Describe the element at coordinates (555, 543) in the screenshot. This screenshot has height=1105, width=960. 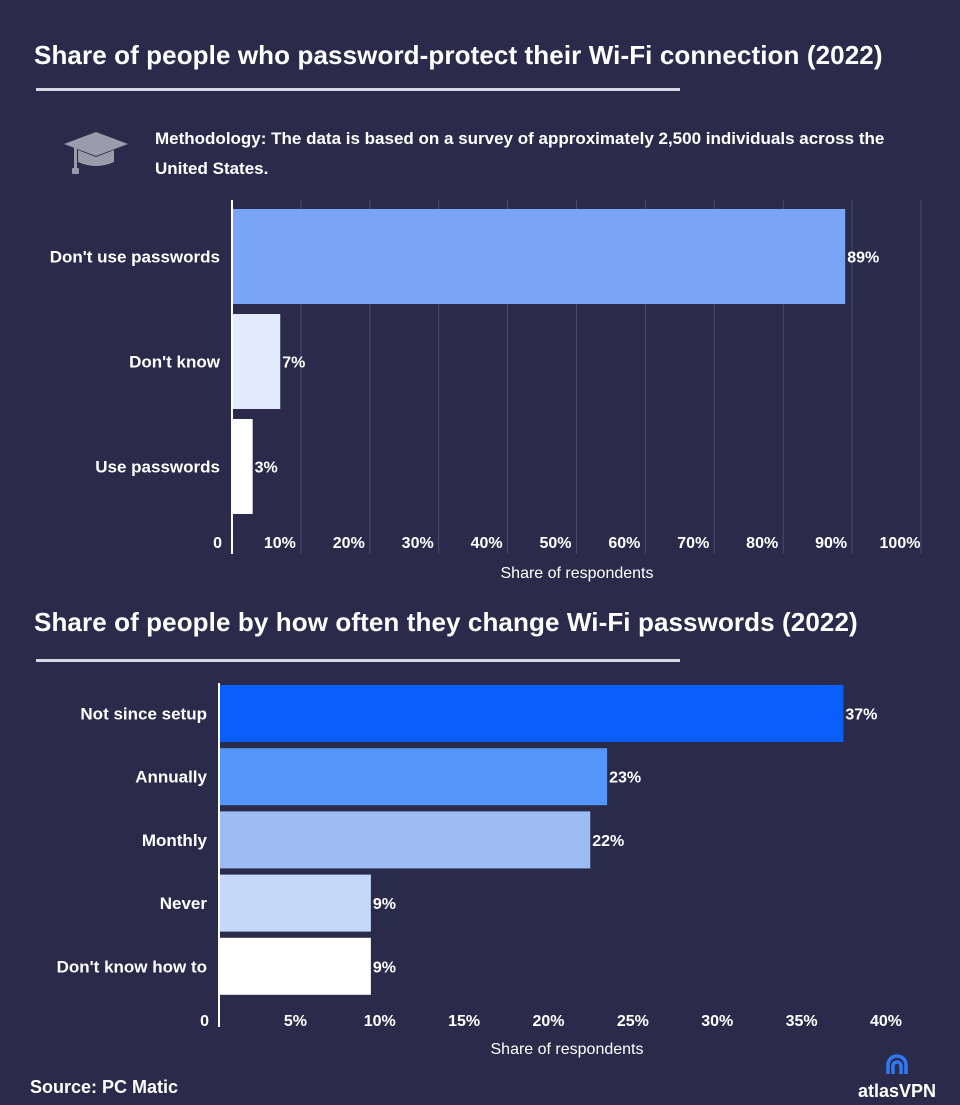
I see `tick-label: 50%` at that location.